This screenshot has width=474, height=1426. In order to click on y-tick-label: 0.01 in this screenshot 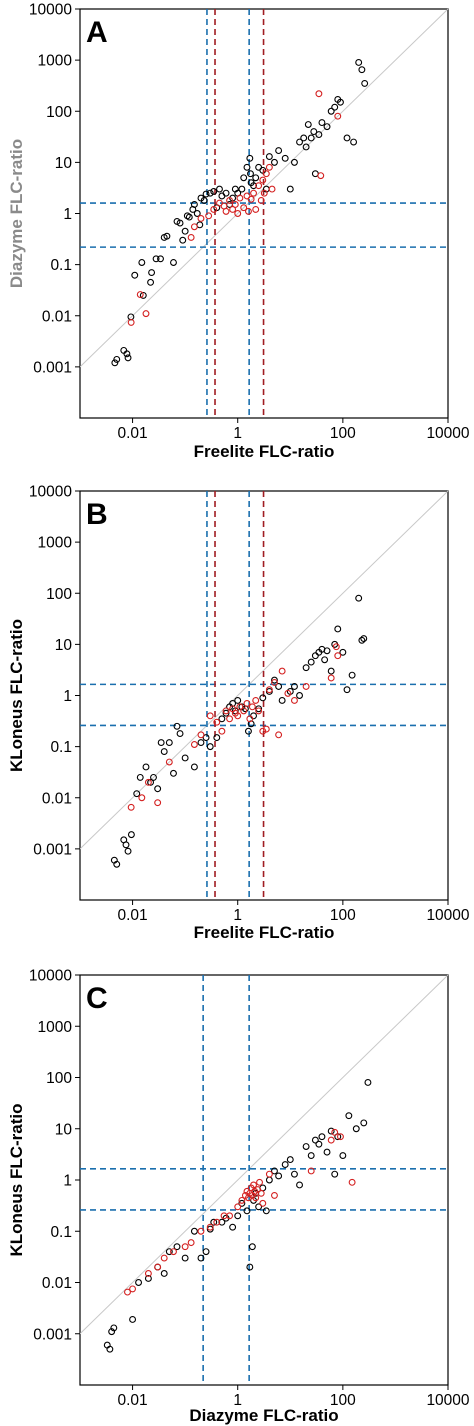, I will do `click(57, 798)`.